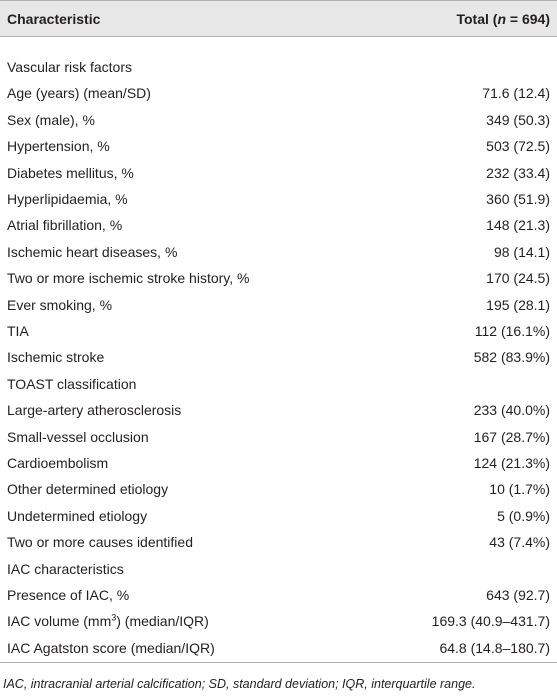 The image size is (557, 696). What do you see at coordinates (88, 489) in the screenshot?
I see `table-cell: Other determined etiology` at bounding box center [88, 489].